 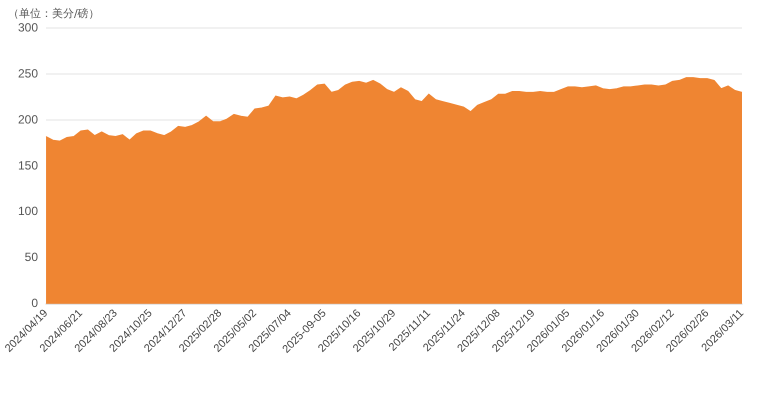 What do you see at coordinates (34, 303) in the screenshot?
I see `y-tick-label: 0` at bounding box center [34, 303].